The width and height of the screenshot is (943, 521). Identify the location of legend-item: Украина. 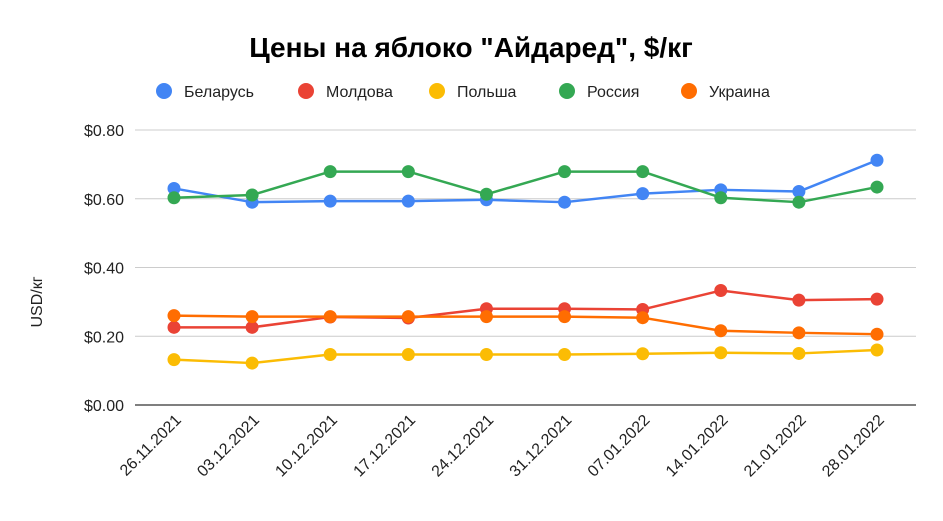
(725, 92).